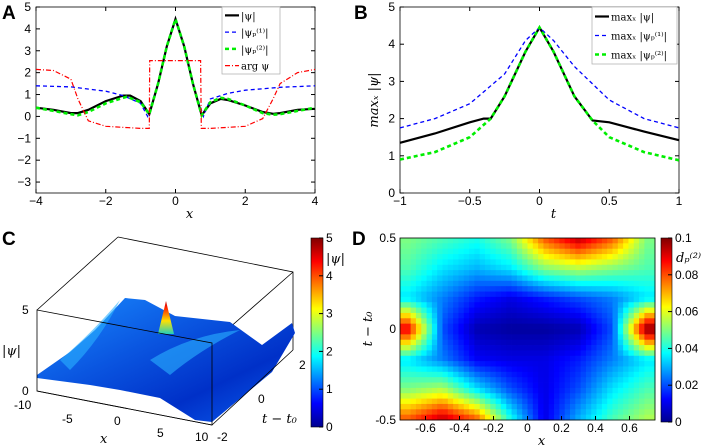  I want to click on colorbar-tick-label: 2, so click(329, 351).